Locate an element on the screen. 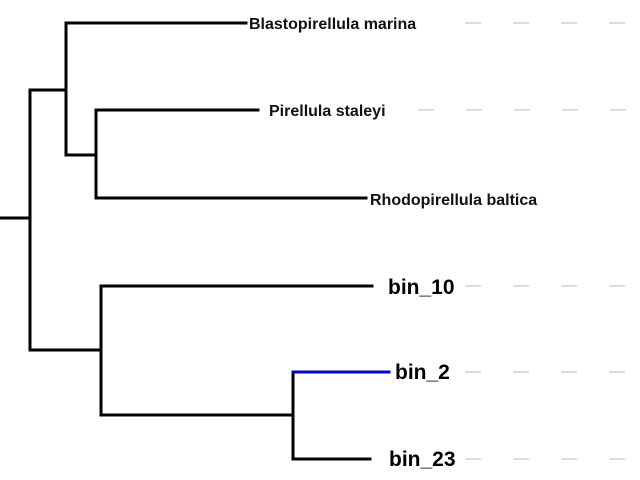  leaf-label-rhodopirellula-baltica: Rhodopirellula baltica is located at coordinates (453, 200).